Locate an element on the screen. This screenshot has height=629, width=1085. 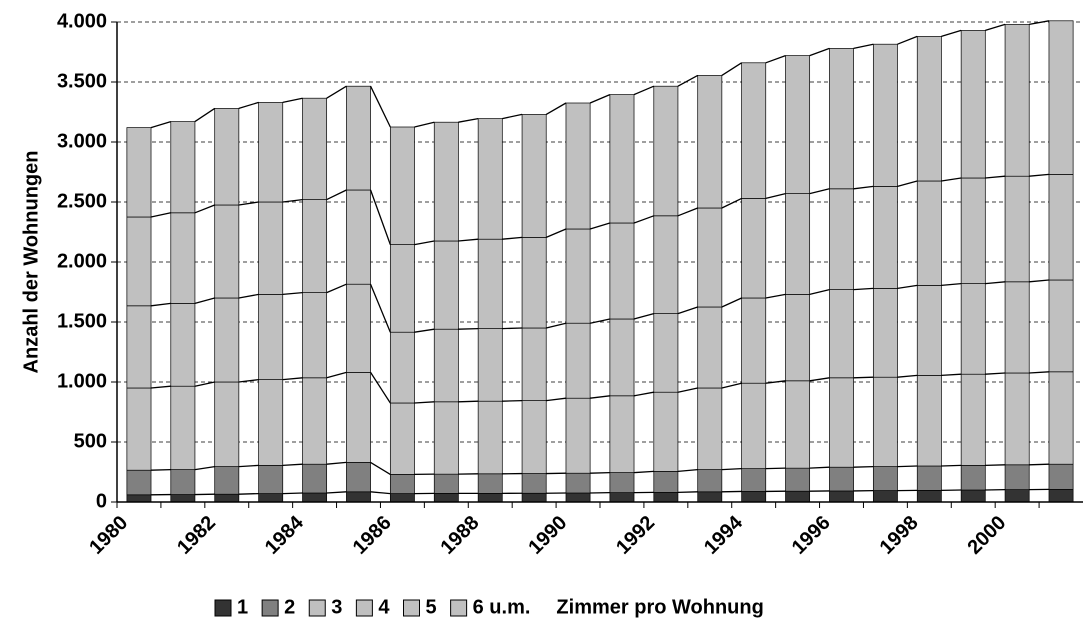
y-axis-label: Anzahl der Wohnungen is located at coordinates (31, 262).